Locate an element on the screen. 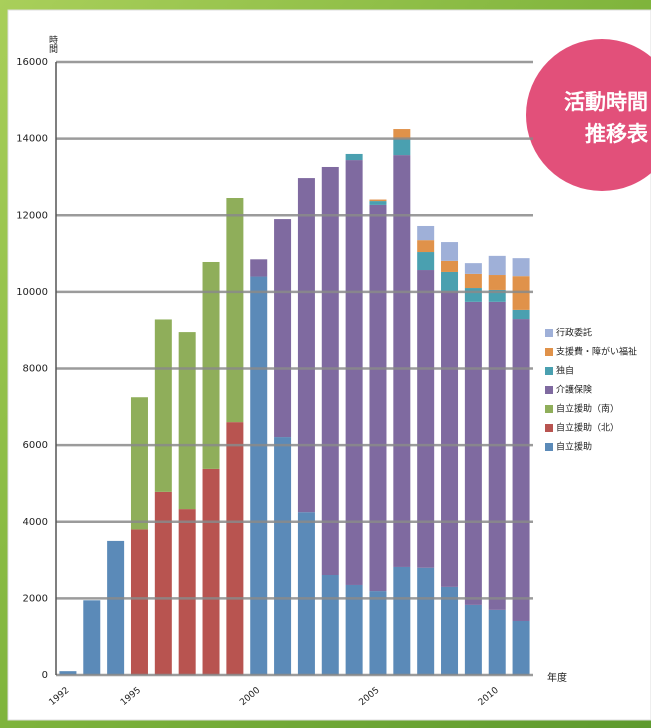 The image size is (651, 728). y-tick-label: 14000 is located at coordinates (32, 139).